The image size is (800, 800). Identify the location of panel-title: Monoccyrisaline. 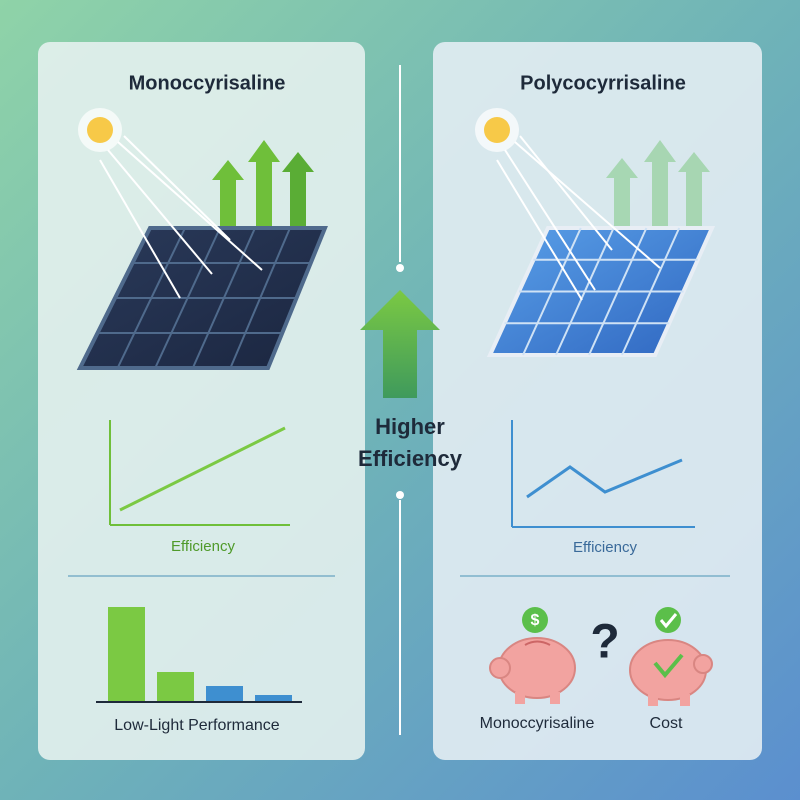
(207, 83).